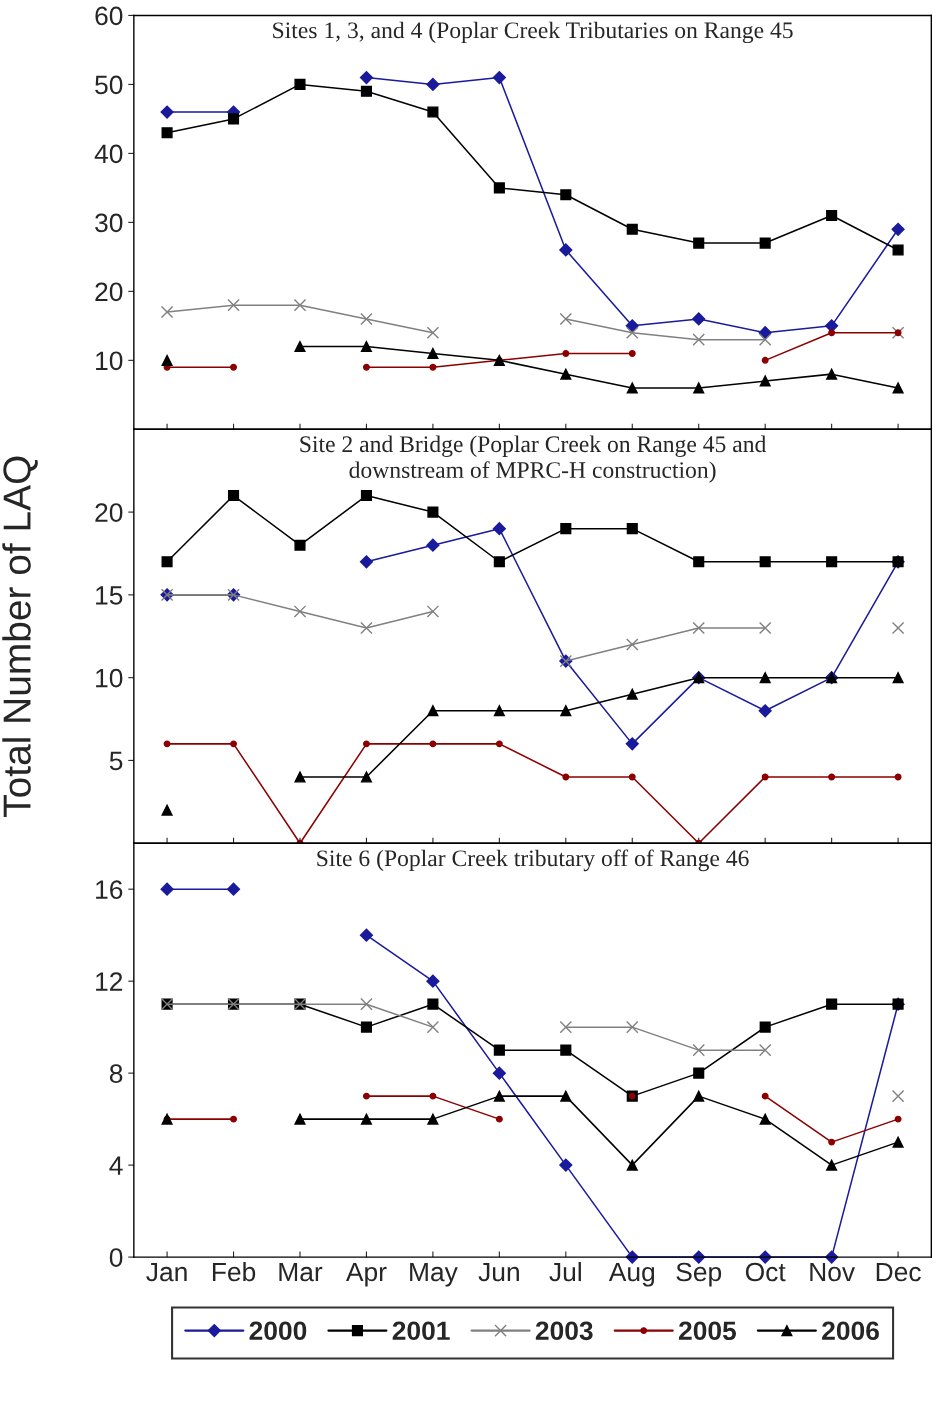 This screenshot has width=936, height=1403. What do you see at coordinates (434, 1274) in the screenshot?
I see `x-tick-label: May` at bounding box center [434, 1274].